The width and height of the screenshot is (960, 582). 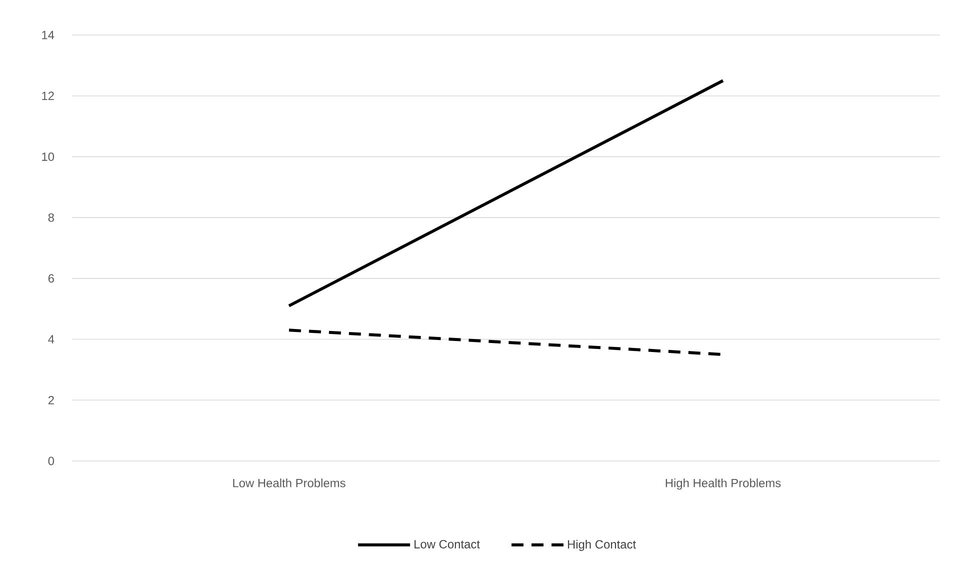 What do you see at coordinates (447, 544) in the screenshot?
I see `legend-label: Low Contact` at bounding box center [447, 544].